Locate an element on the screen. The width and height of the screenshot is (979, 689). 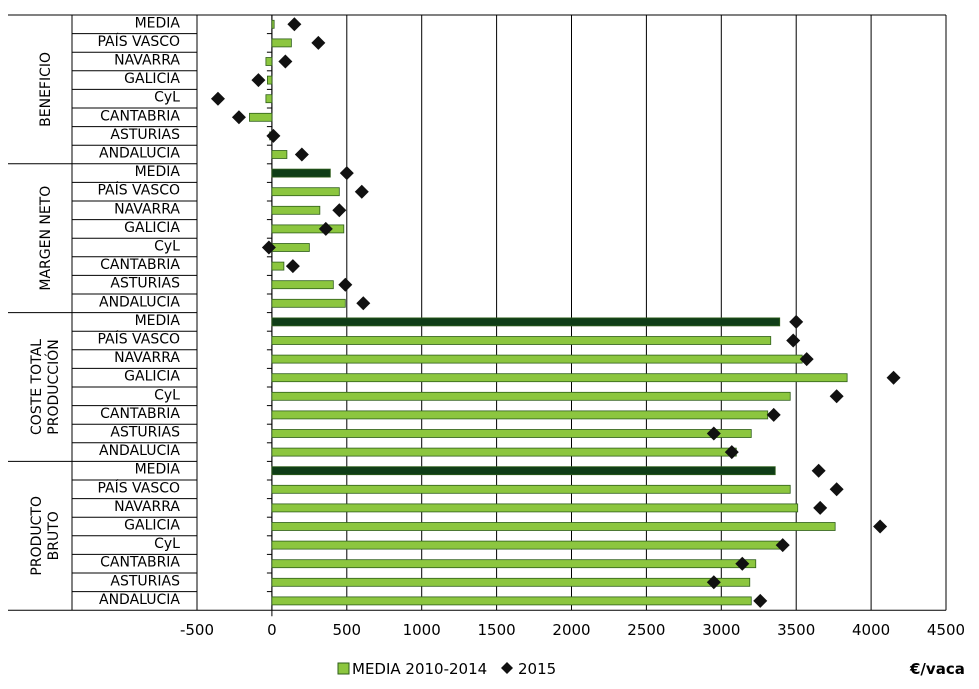
legend-label-media: MEDIA 2010-2014 is located at coordinates (419, 669).